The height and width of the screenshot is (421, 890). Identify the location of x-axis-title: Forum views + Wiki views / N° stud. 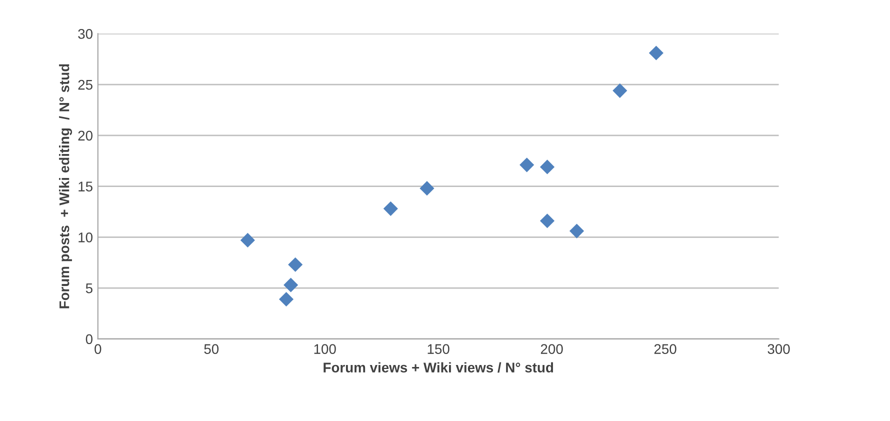
(439, 367).